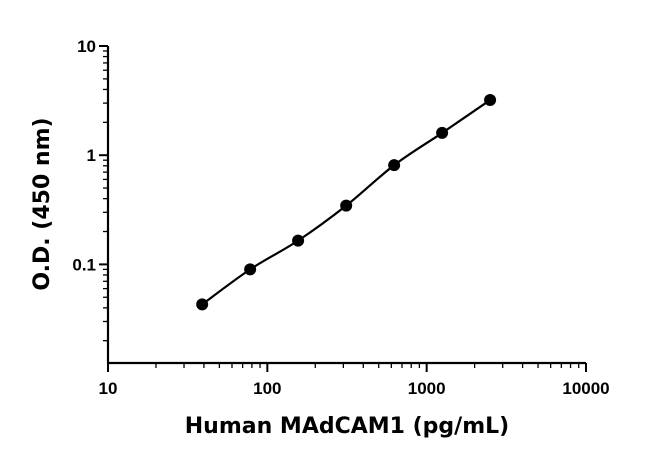 The width and height of the screenshot is (650, 460). Describe the element at coordinates (354, 380) in the screenshot. I see `x-ticks: 10 100 1000 10000` at that location.